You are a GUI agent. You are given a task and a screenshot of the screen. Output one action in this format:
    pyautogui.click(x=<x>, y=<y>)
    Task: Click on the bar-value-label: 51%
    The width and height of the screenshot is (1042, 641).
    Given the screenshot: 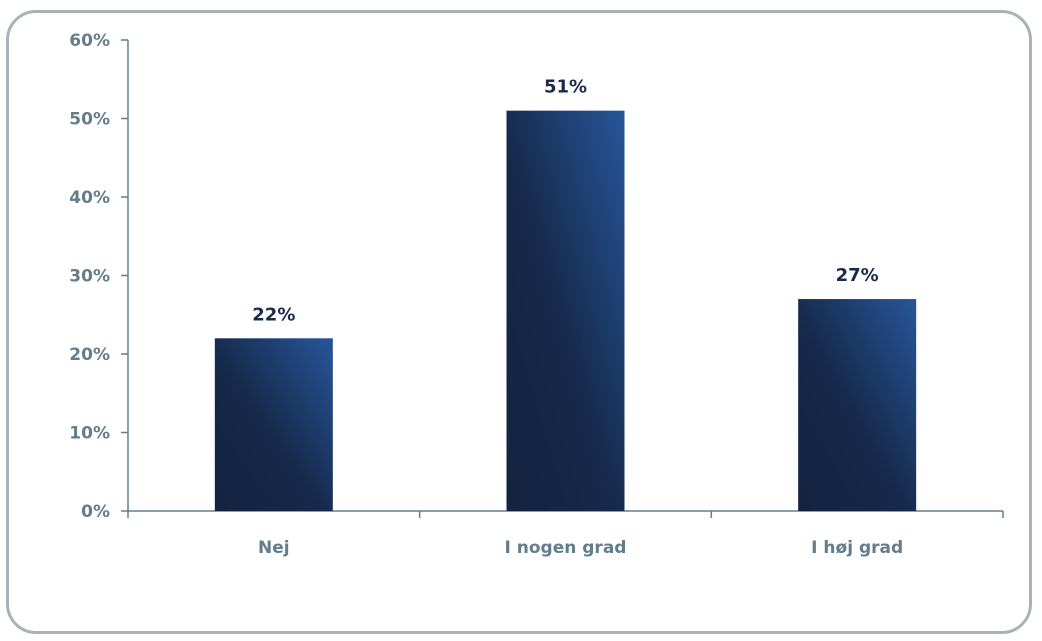 What is the action you would take?
    pyautogui.click(x=565, y=87)
    